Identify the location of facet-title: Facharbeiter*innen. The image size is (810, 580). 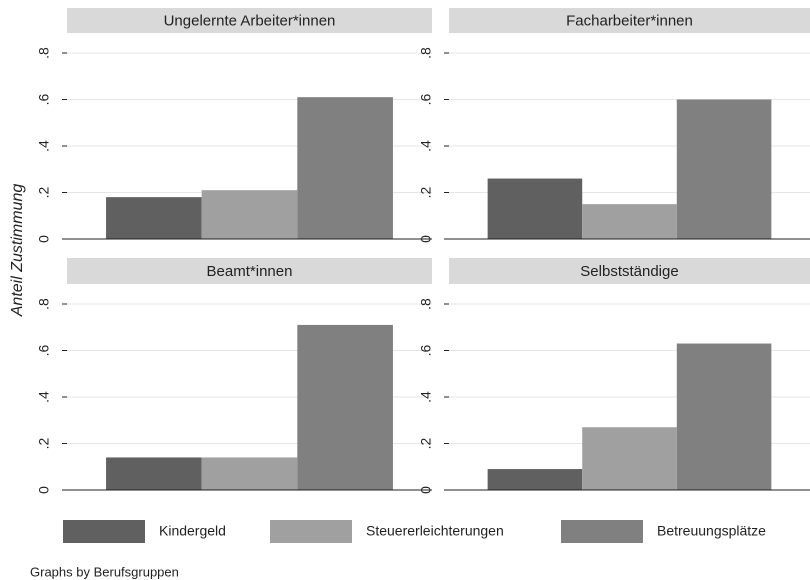
(629, 20).